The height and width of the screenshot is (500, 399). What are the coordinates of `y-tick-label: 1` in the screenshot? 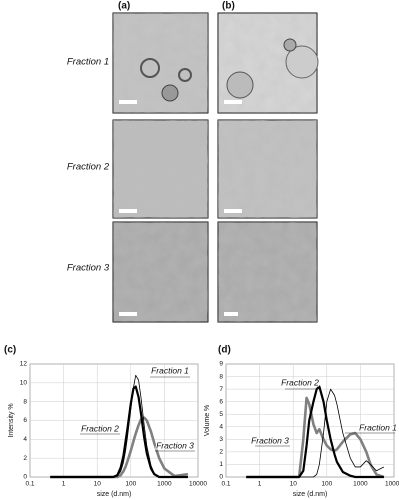 It's located at (221, 464).